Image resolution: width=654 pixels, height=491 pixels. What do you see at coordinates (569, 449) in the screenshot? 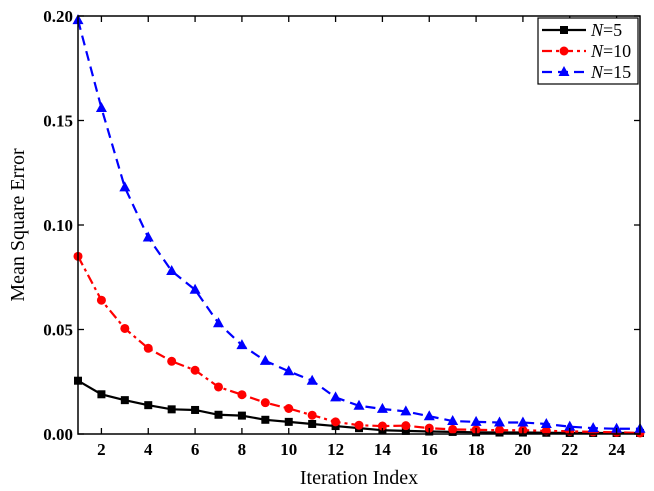
I see `x-tick-label-22: 22` at bounding box center [569, 449].